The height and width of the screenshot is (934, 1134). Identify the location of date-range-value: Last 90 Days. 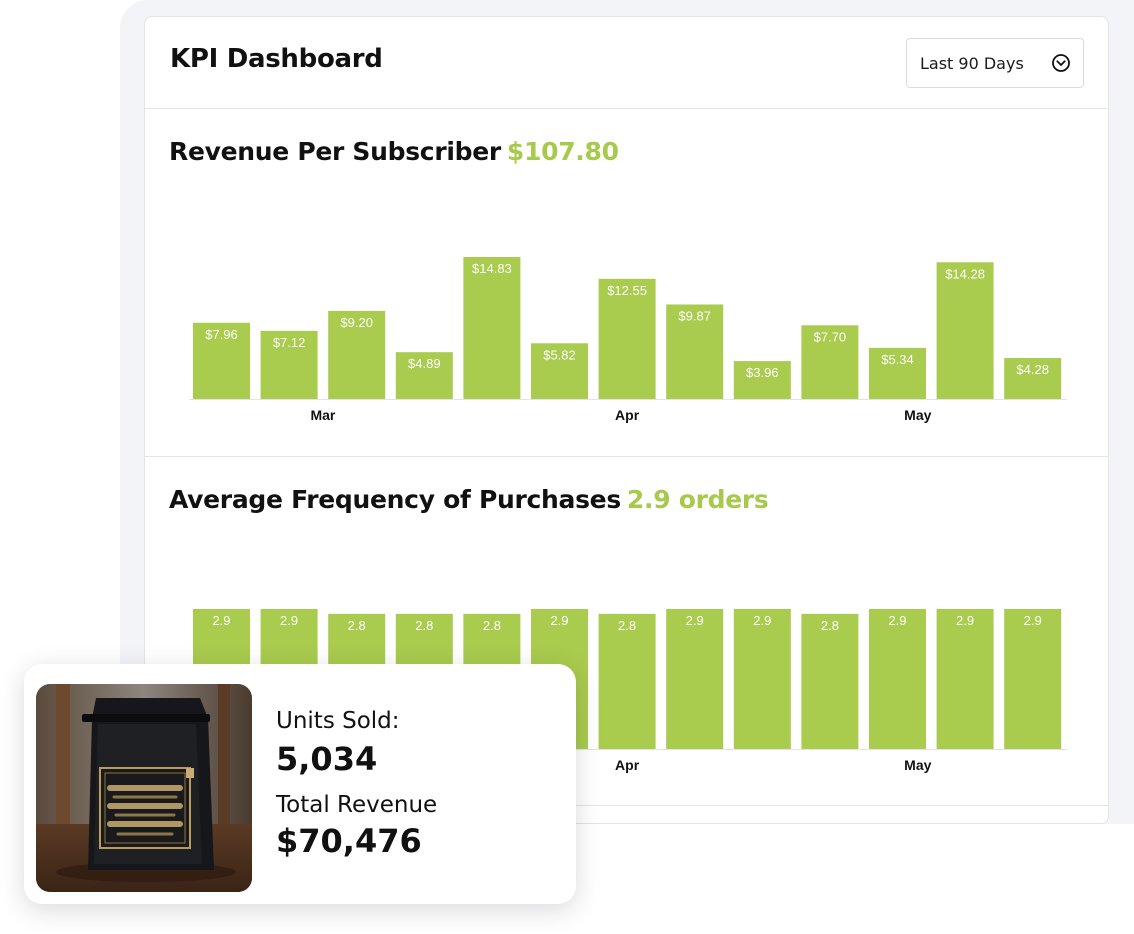
(972, 63).